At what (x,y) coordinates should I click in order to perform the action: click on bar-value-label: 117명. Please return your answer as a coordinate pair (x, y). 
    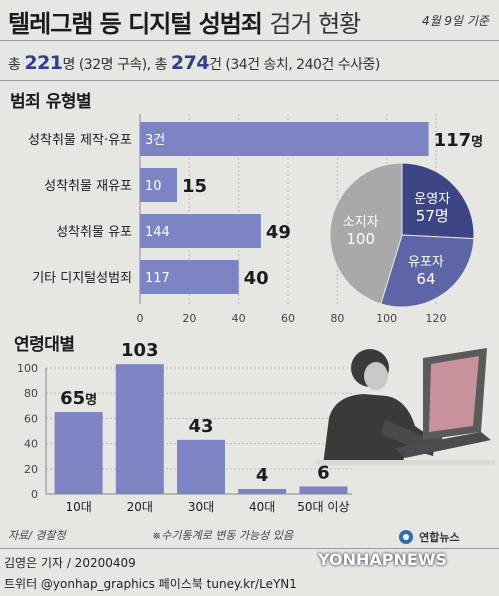
    Looking at the image, I should click on (459, 140).